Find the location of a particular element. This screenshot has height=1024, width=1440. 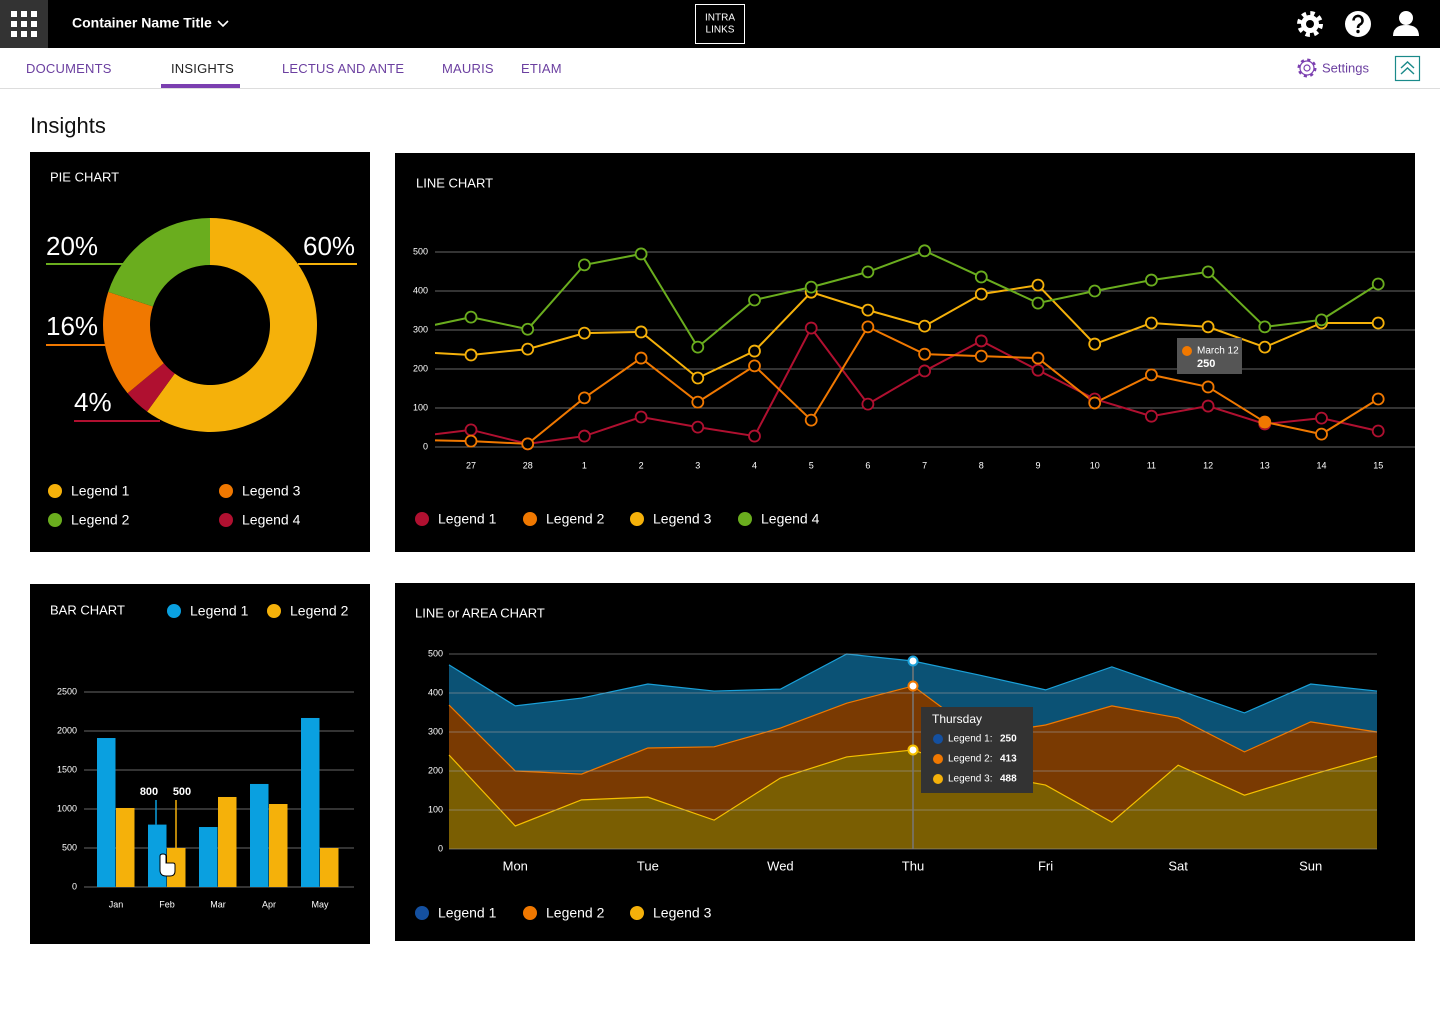

top-bar: Container Name Title INTRA LINKS is located at coordinates (720, 24).